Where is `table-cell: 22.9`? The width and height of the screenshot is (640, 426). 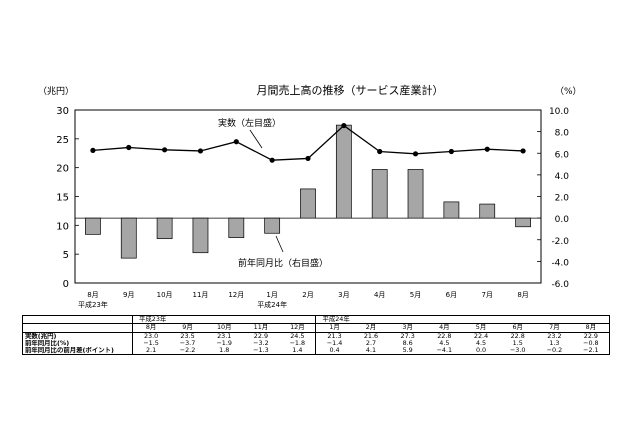 table-cell: 22.9 is located at coordinates (590, 336).